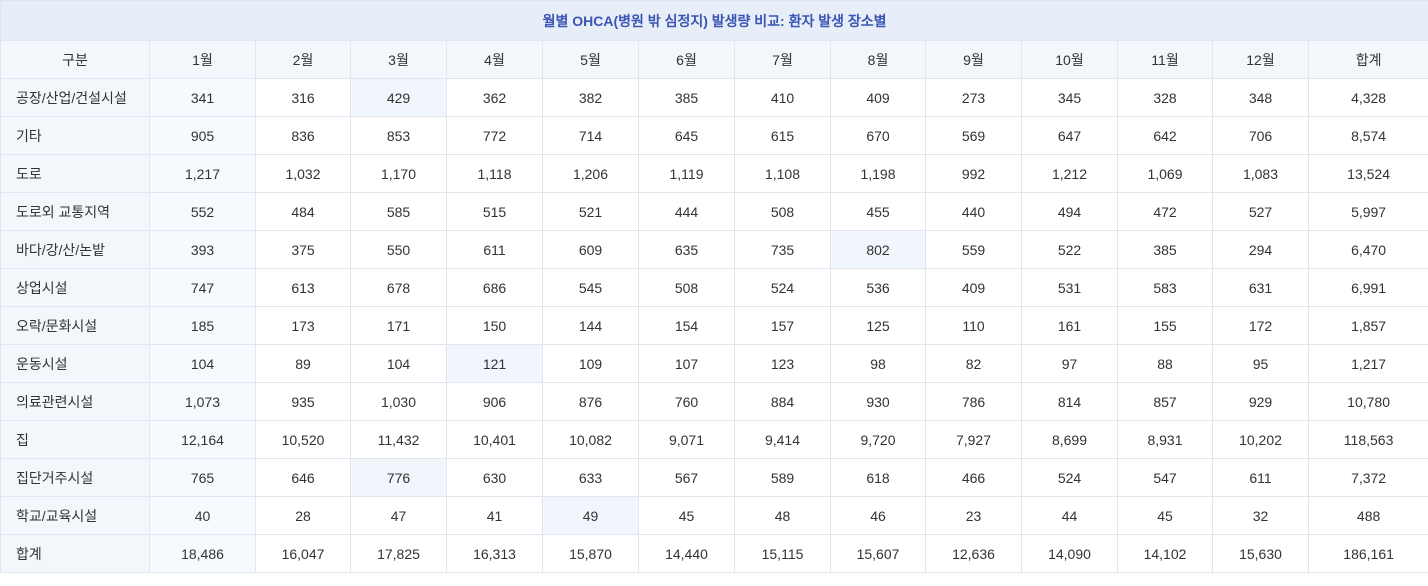 The width and height of the screenshot is (1428, 586). Describe the element at coordinates (398, 363) in the screenshot. I see `data-cell: 104` at that location.